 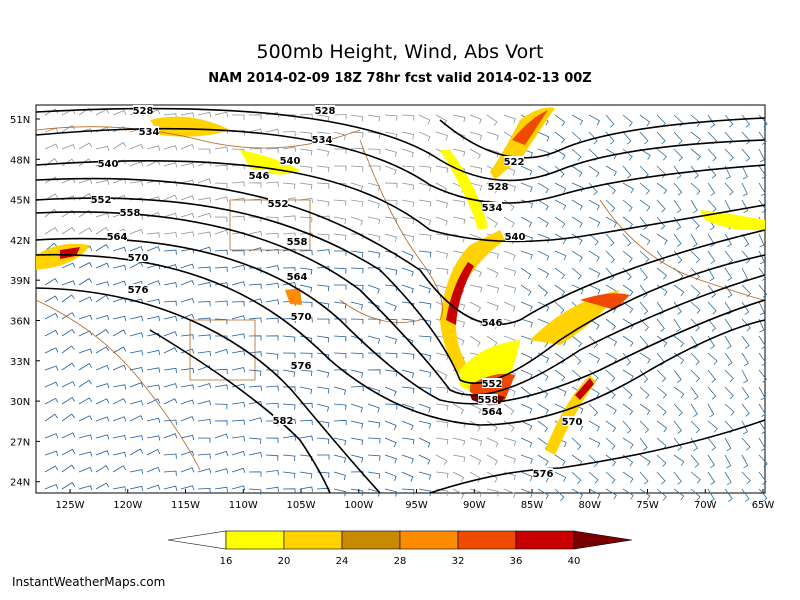 What do you see at coordinates (301, 366) in the screenshot?
I see `contour-label: 576` at bounding box center [301, 366].